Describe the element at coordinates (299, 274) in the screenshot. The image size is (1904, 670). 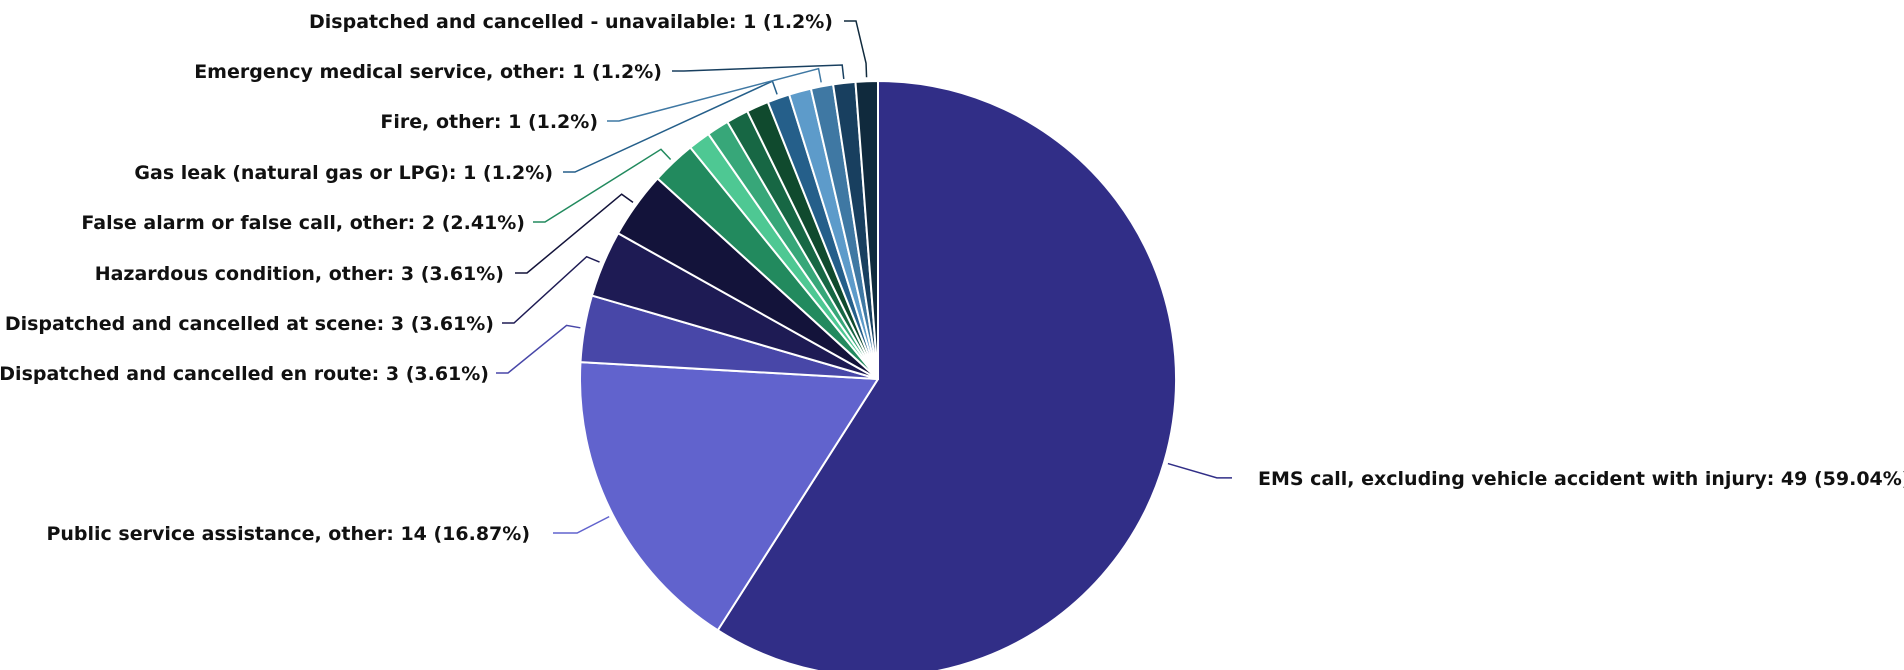
I see `slice-label: Hazardous condition, other: 3 (3.61%)` at that location.